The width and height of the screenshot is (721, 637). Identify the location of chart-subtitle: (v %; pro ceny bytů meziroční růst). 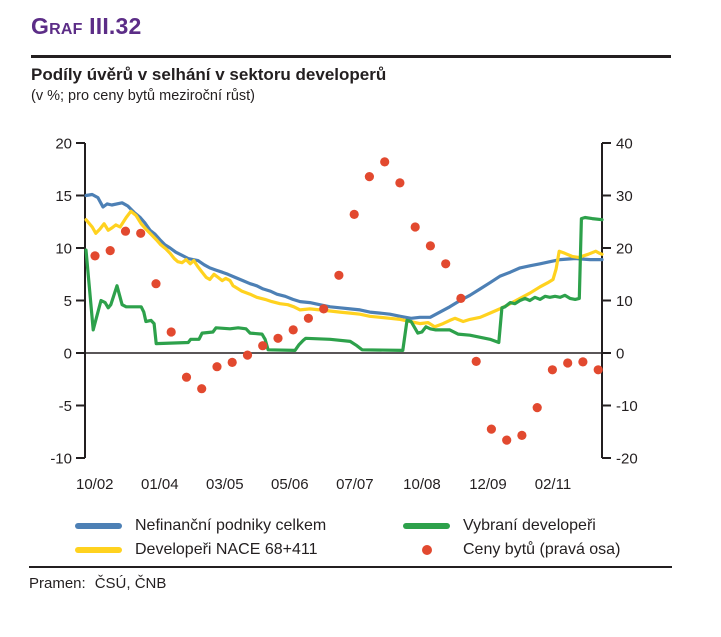
(143, 96).